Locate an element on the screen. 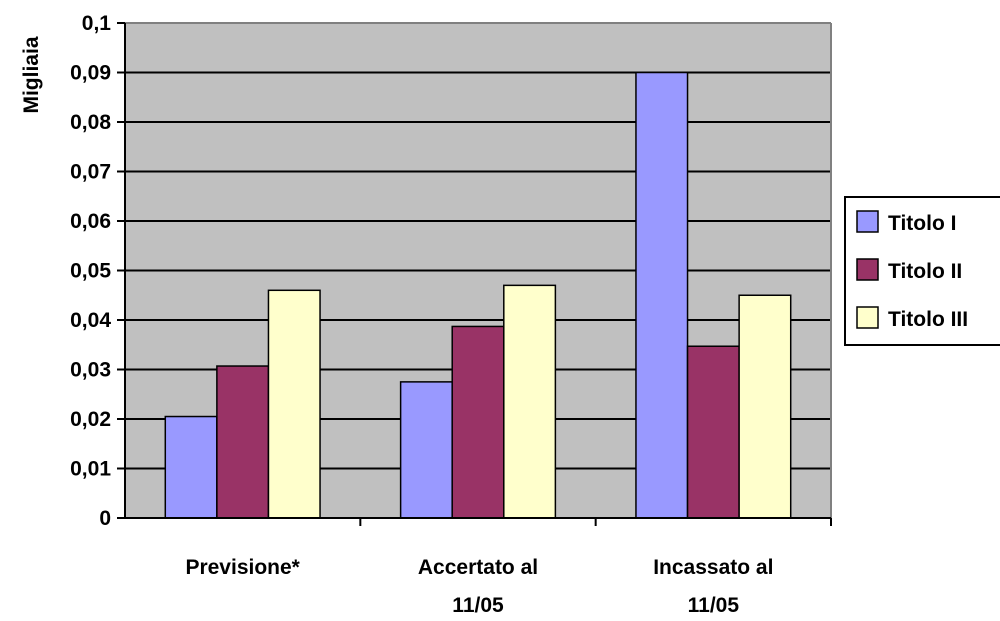 The image size is (1000, 621). y-tick-label: 0,04 is located at coordinates (90, 320).